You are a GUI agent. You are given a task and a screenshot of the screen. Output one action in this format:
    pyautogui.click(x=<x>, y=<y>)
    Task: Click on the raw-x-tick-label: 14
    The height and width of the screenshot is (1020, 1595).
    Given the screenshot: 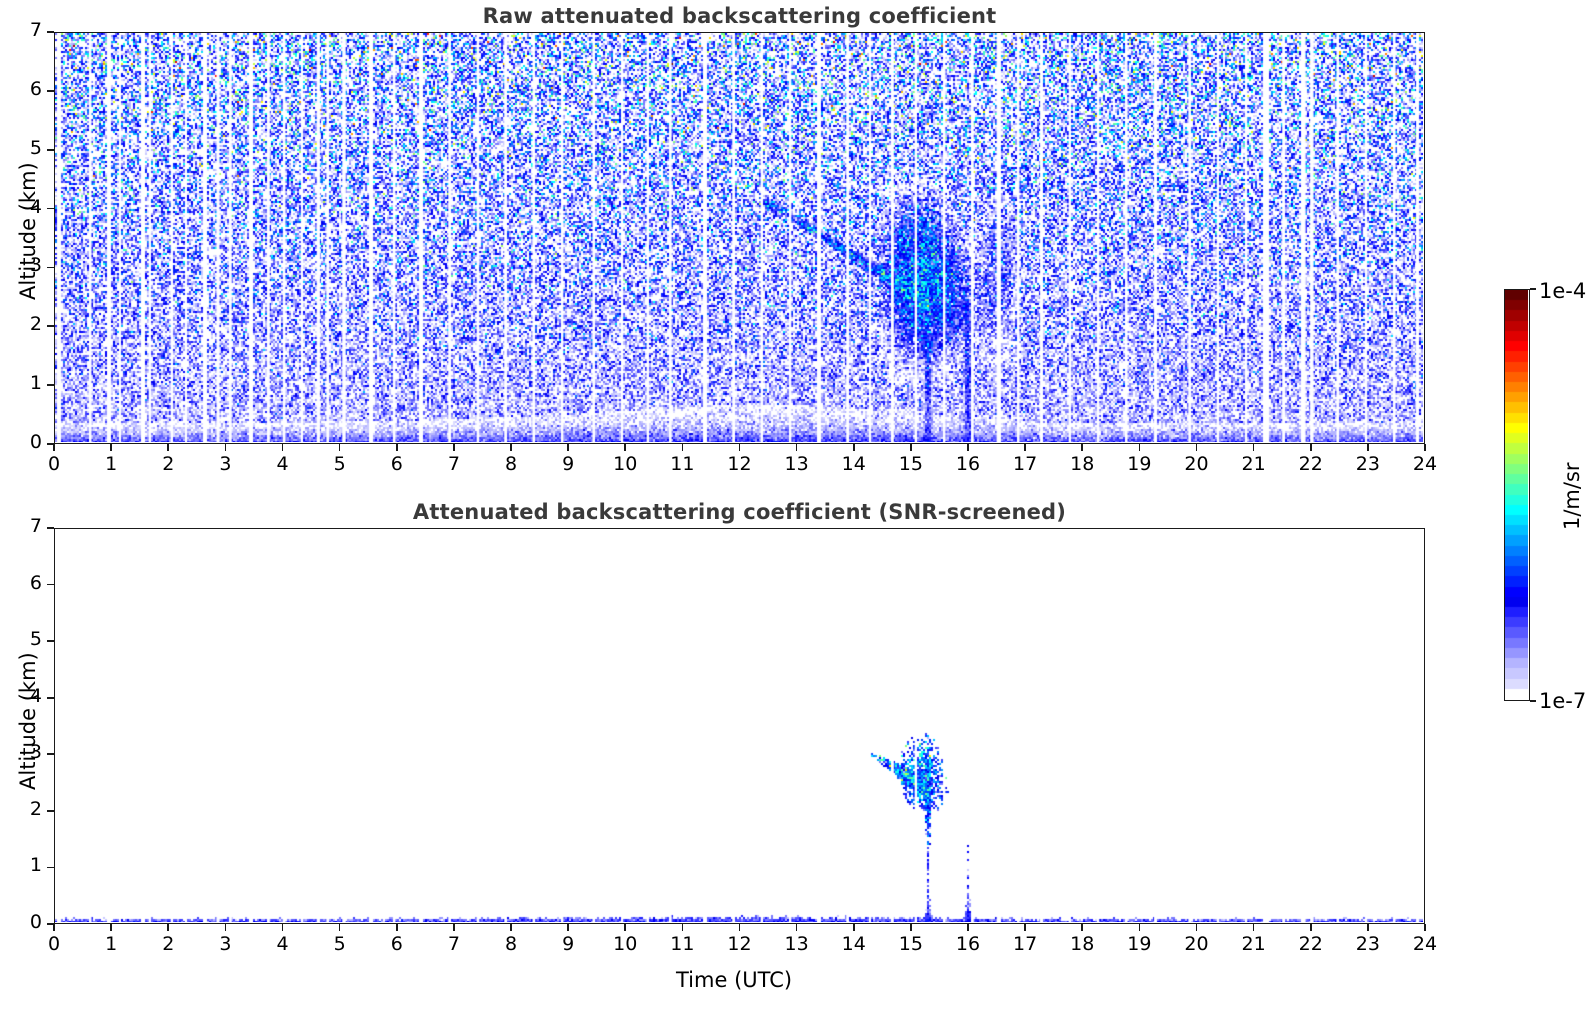 What is the action you would take?
    pyautogui.click(x=853, y=464)
    